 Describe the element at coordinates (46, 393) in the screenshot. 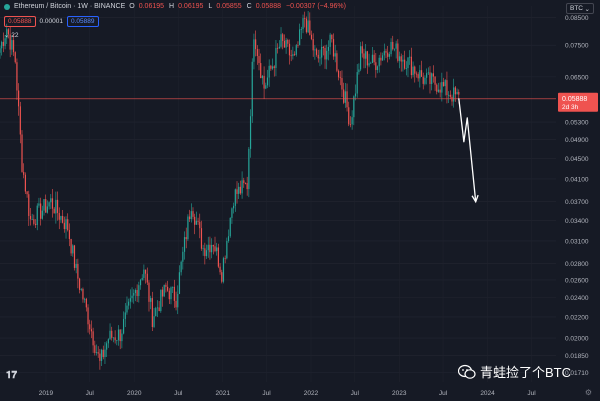

I see `x-tick-label: 2019` at that location.